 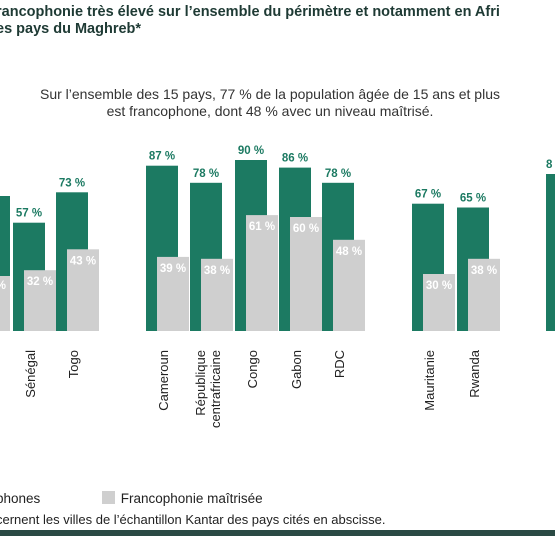 I want to click on x-tick-label-line: RDC, so click(x=339, y=364).